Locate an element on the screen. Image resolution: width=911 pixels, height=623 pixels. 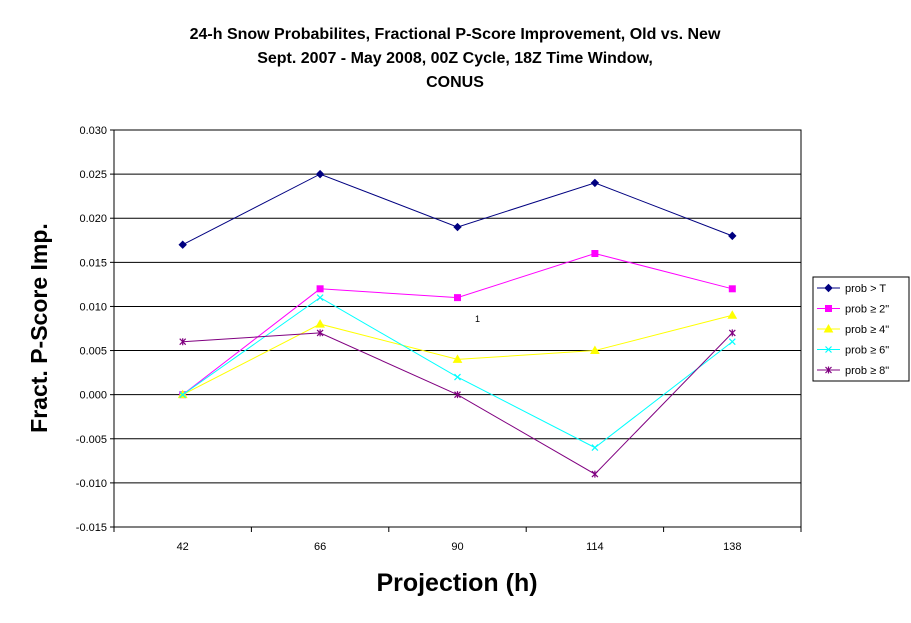
y-tick-label: -0.005 is located at coordinates (91, 440).